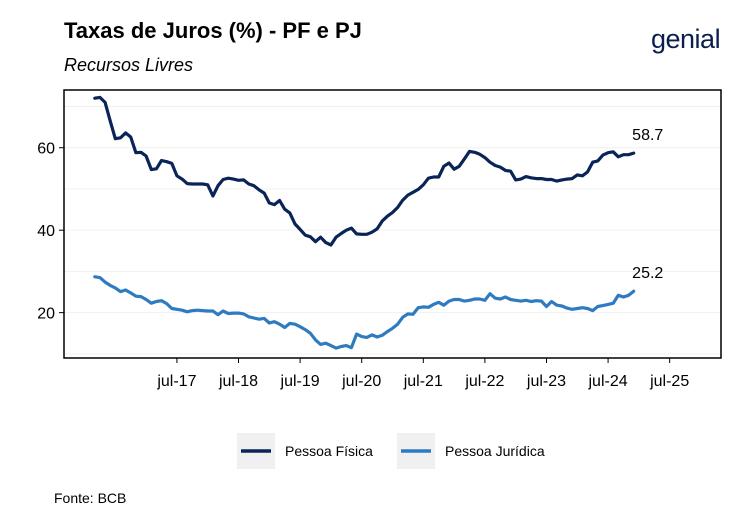  I want to click on chart-subtitle: Recursos Livres, so click(129, 65).